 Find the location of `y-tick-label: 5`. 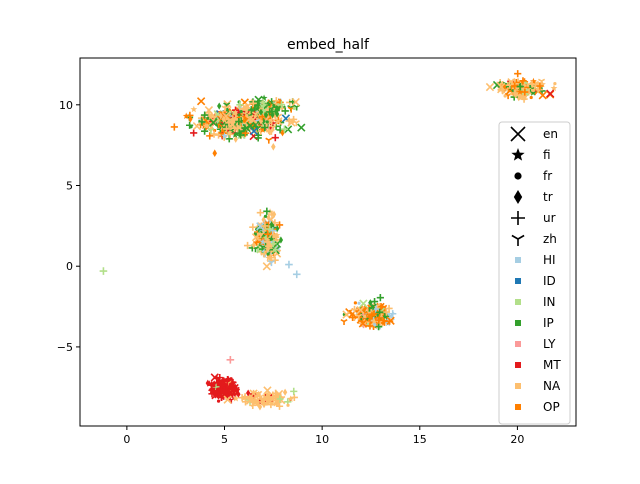

y-tick-label: 5 is located at coordinates (69, 186).